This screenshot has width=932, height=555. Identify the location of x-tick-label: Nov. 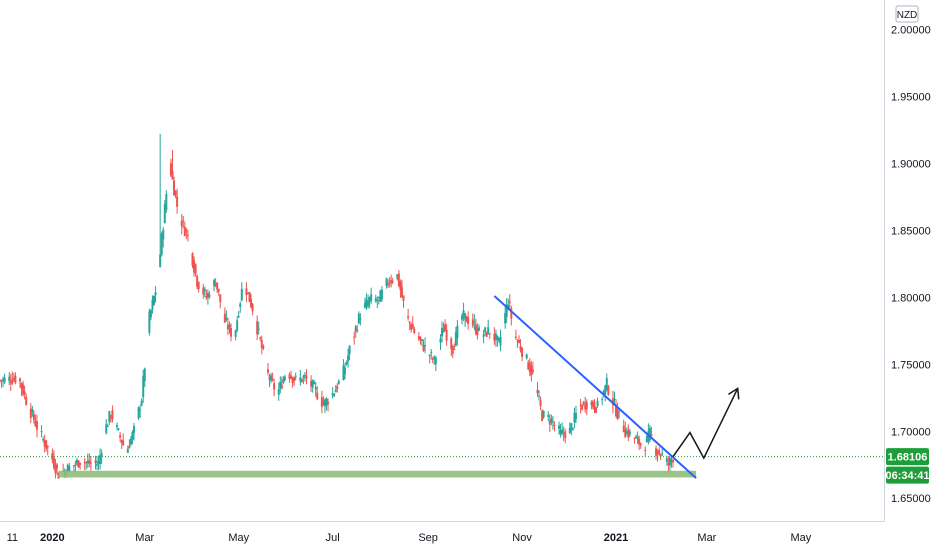
(522, 538).